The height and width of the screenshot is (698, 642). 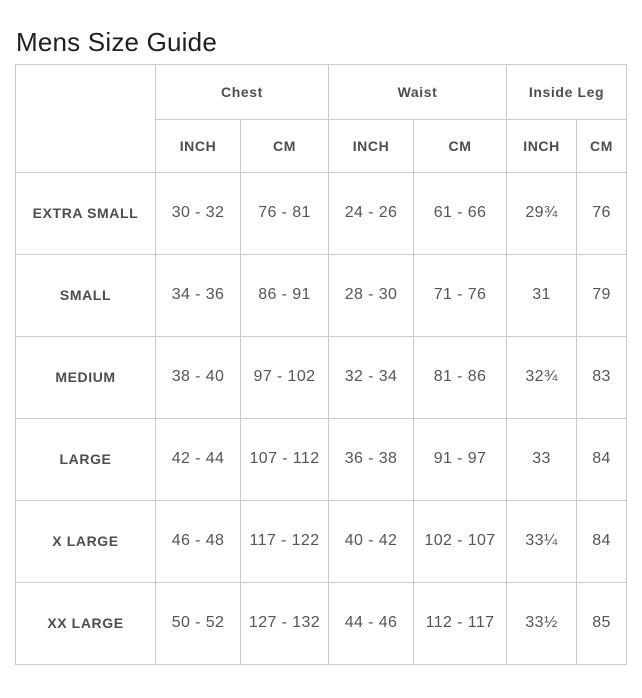 I want to click on size-label: EXTRA SMALL, so click(x=85, y=213).